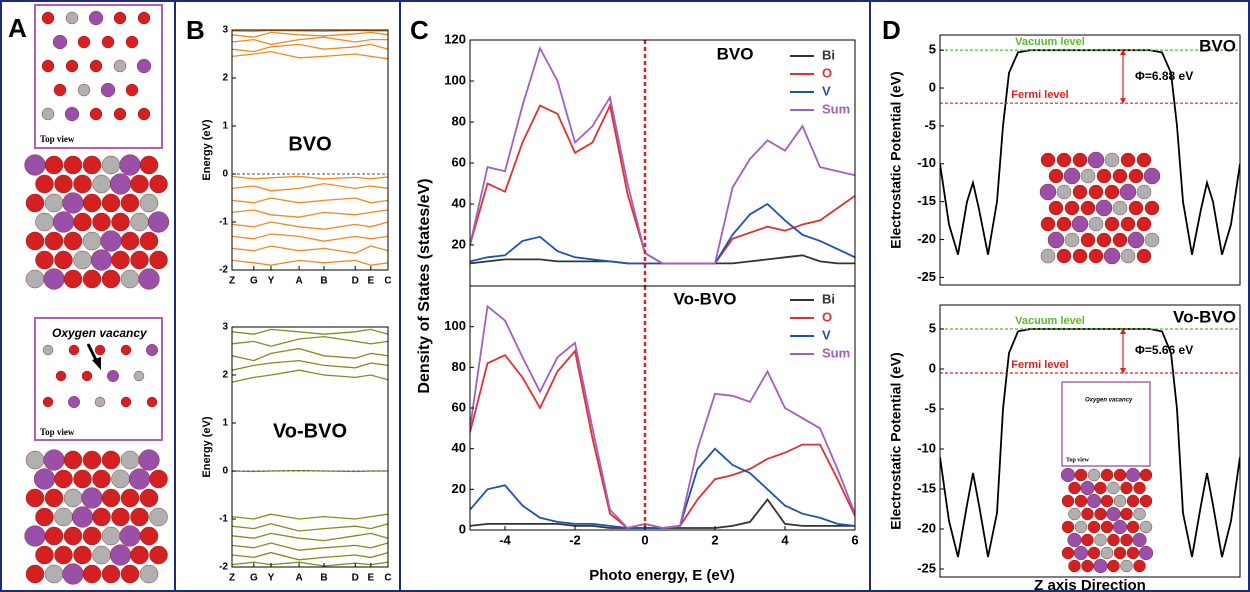  Describe the element at coordinates (424, 285) in the screenshot. I see `y-axis-label: Density of States (states/eV)` at that location.